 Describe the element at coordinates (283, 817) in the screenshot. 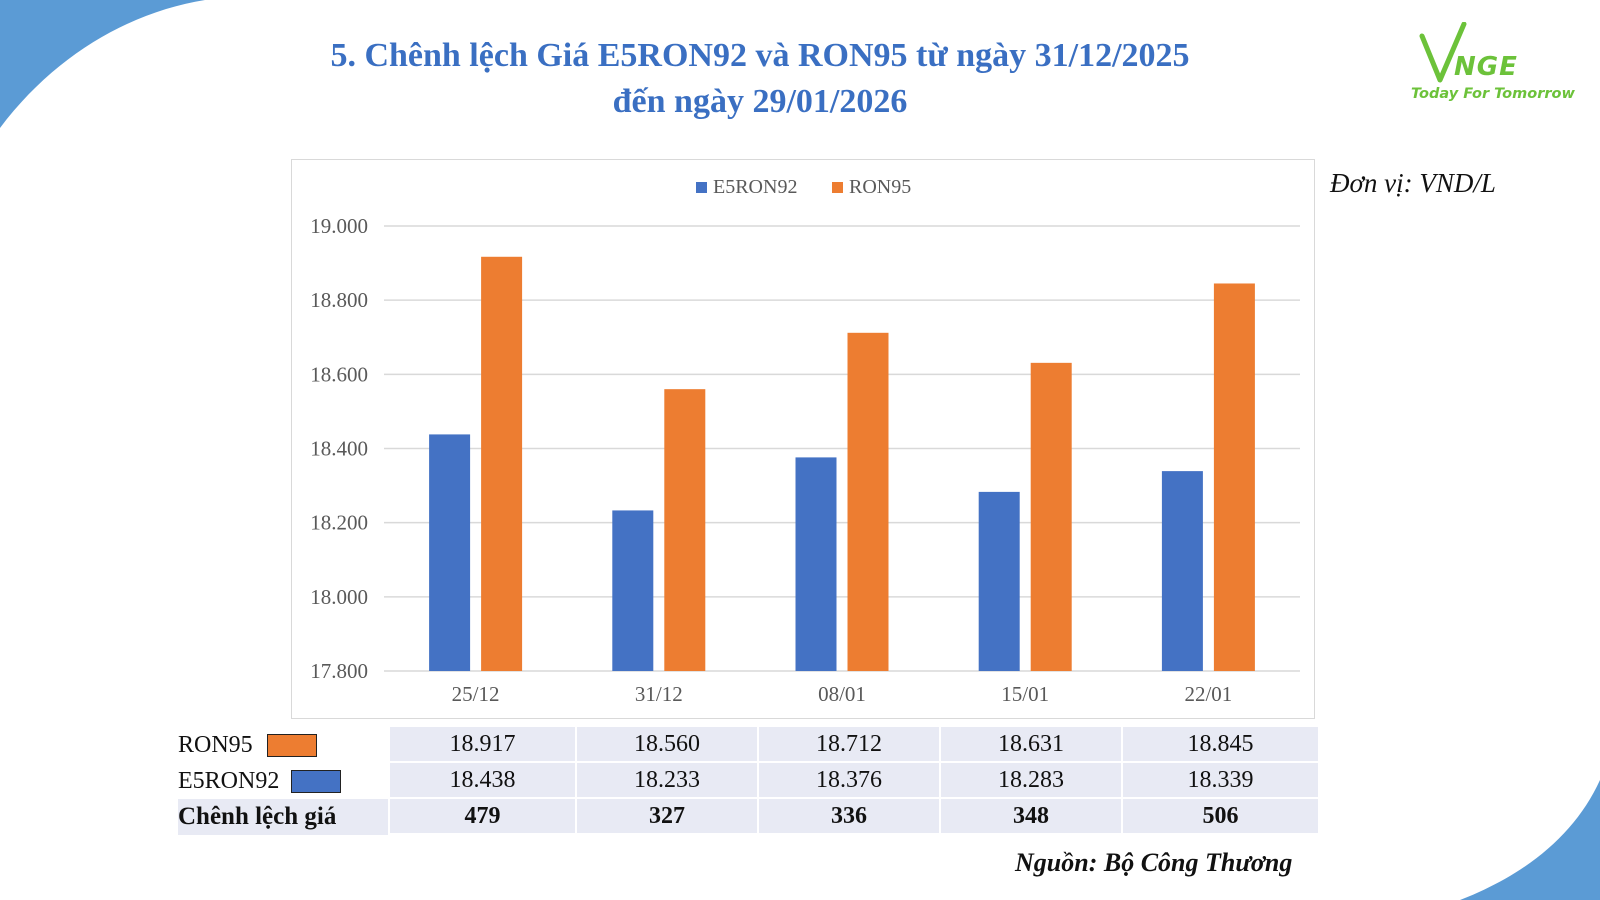

I see `row-label-price-difference: Chênh lệch giá` at that location.